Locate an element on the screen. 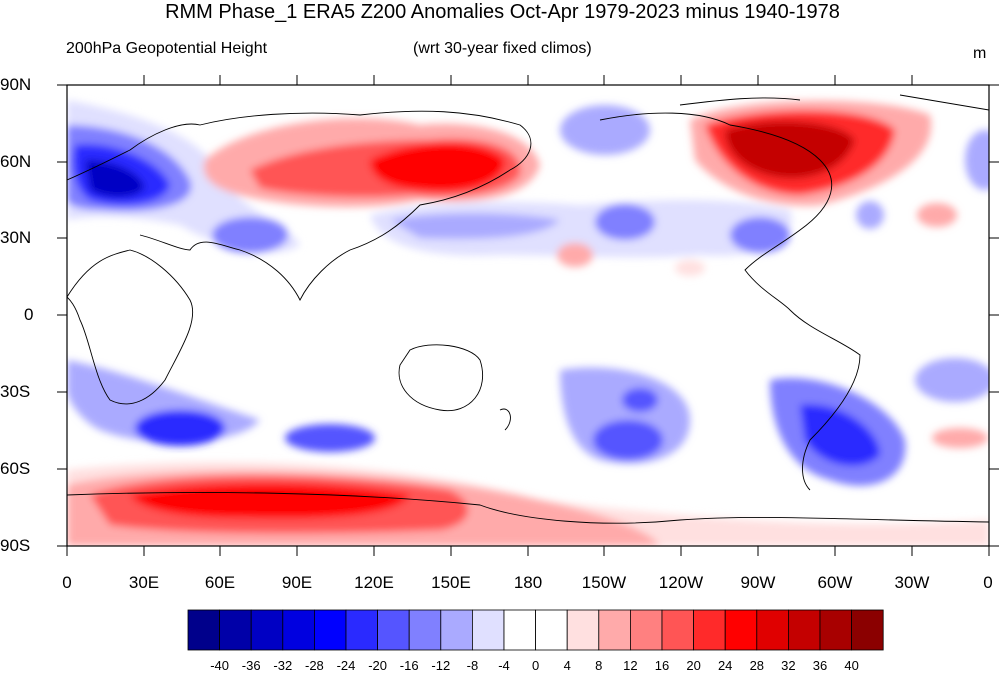 The image size is (1005, 676). colorbar-tick-label: -36 is located at coordinates (251, 665).